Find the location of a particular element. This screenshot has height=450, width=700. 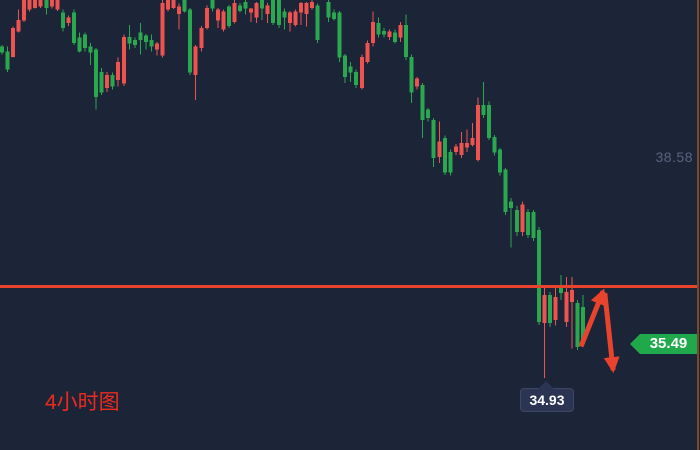

axis-price-label: 38.58 is located at coordinates (674, 157).